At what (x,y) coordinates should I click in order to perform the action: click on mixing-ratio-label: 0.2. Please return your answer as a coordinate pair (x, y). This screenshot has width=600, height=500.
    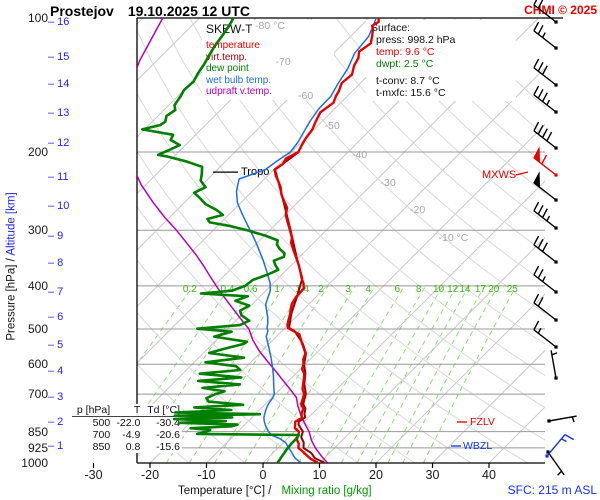
    Looking at the image, I should click on (189, 289).